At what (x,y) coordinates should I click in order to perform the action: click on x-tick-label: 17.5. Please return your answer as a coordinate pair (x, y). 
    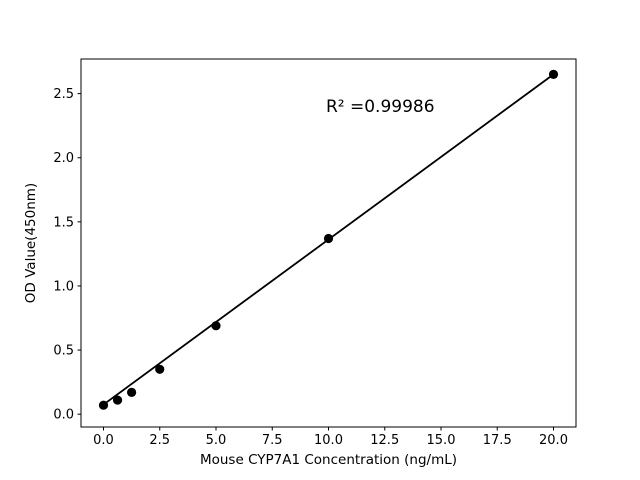
    Looking at the image, I should click on (497, 440).